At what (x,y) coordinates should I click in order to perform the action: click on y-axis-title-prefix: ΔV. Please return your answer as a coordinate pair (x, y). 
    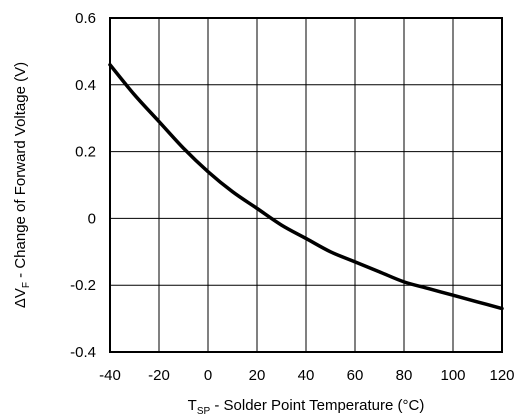
    Looking at the image, I should click on (20, 298).